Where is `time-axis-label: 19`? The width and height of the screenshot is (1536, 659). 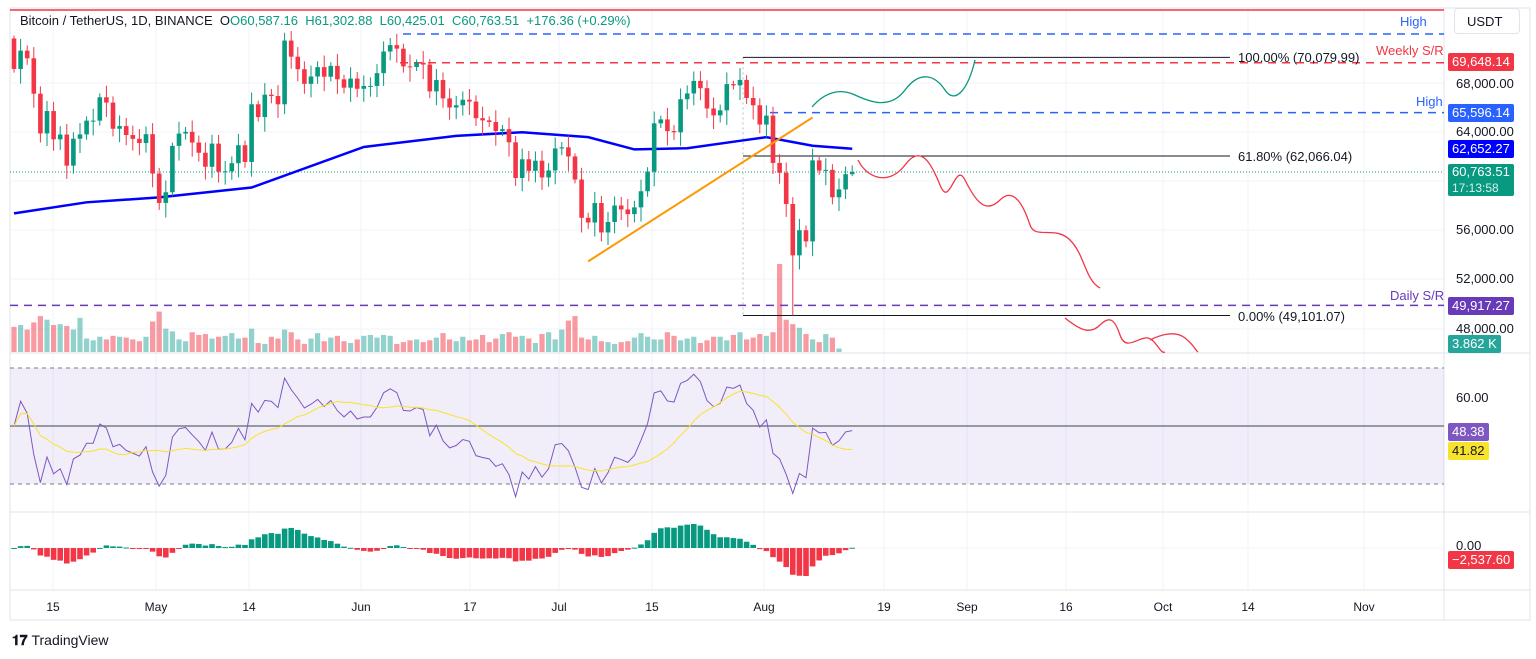 time-axis-label: 19 is located at coordinates (884, 607).